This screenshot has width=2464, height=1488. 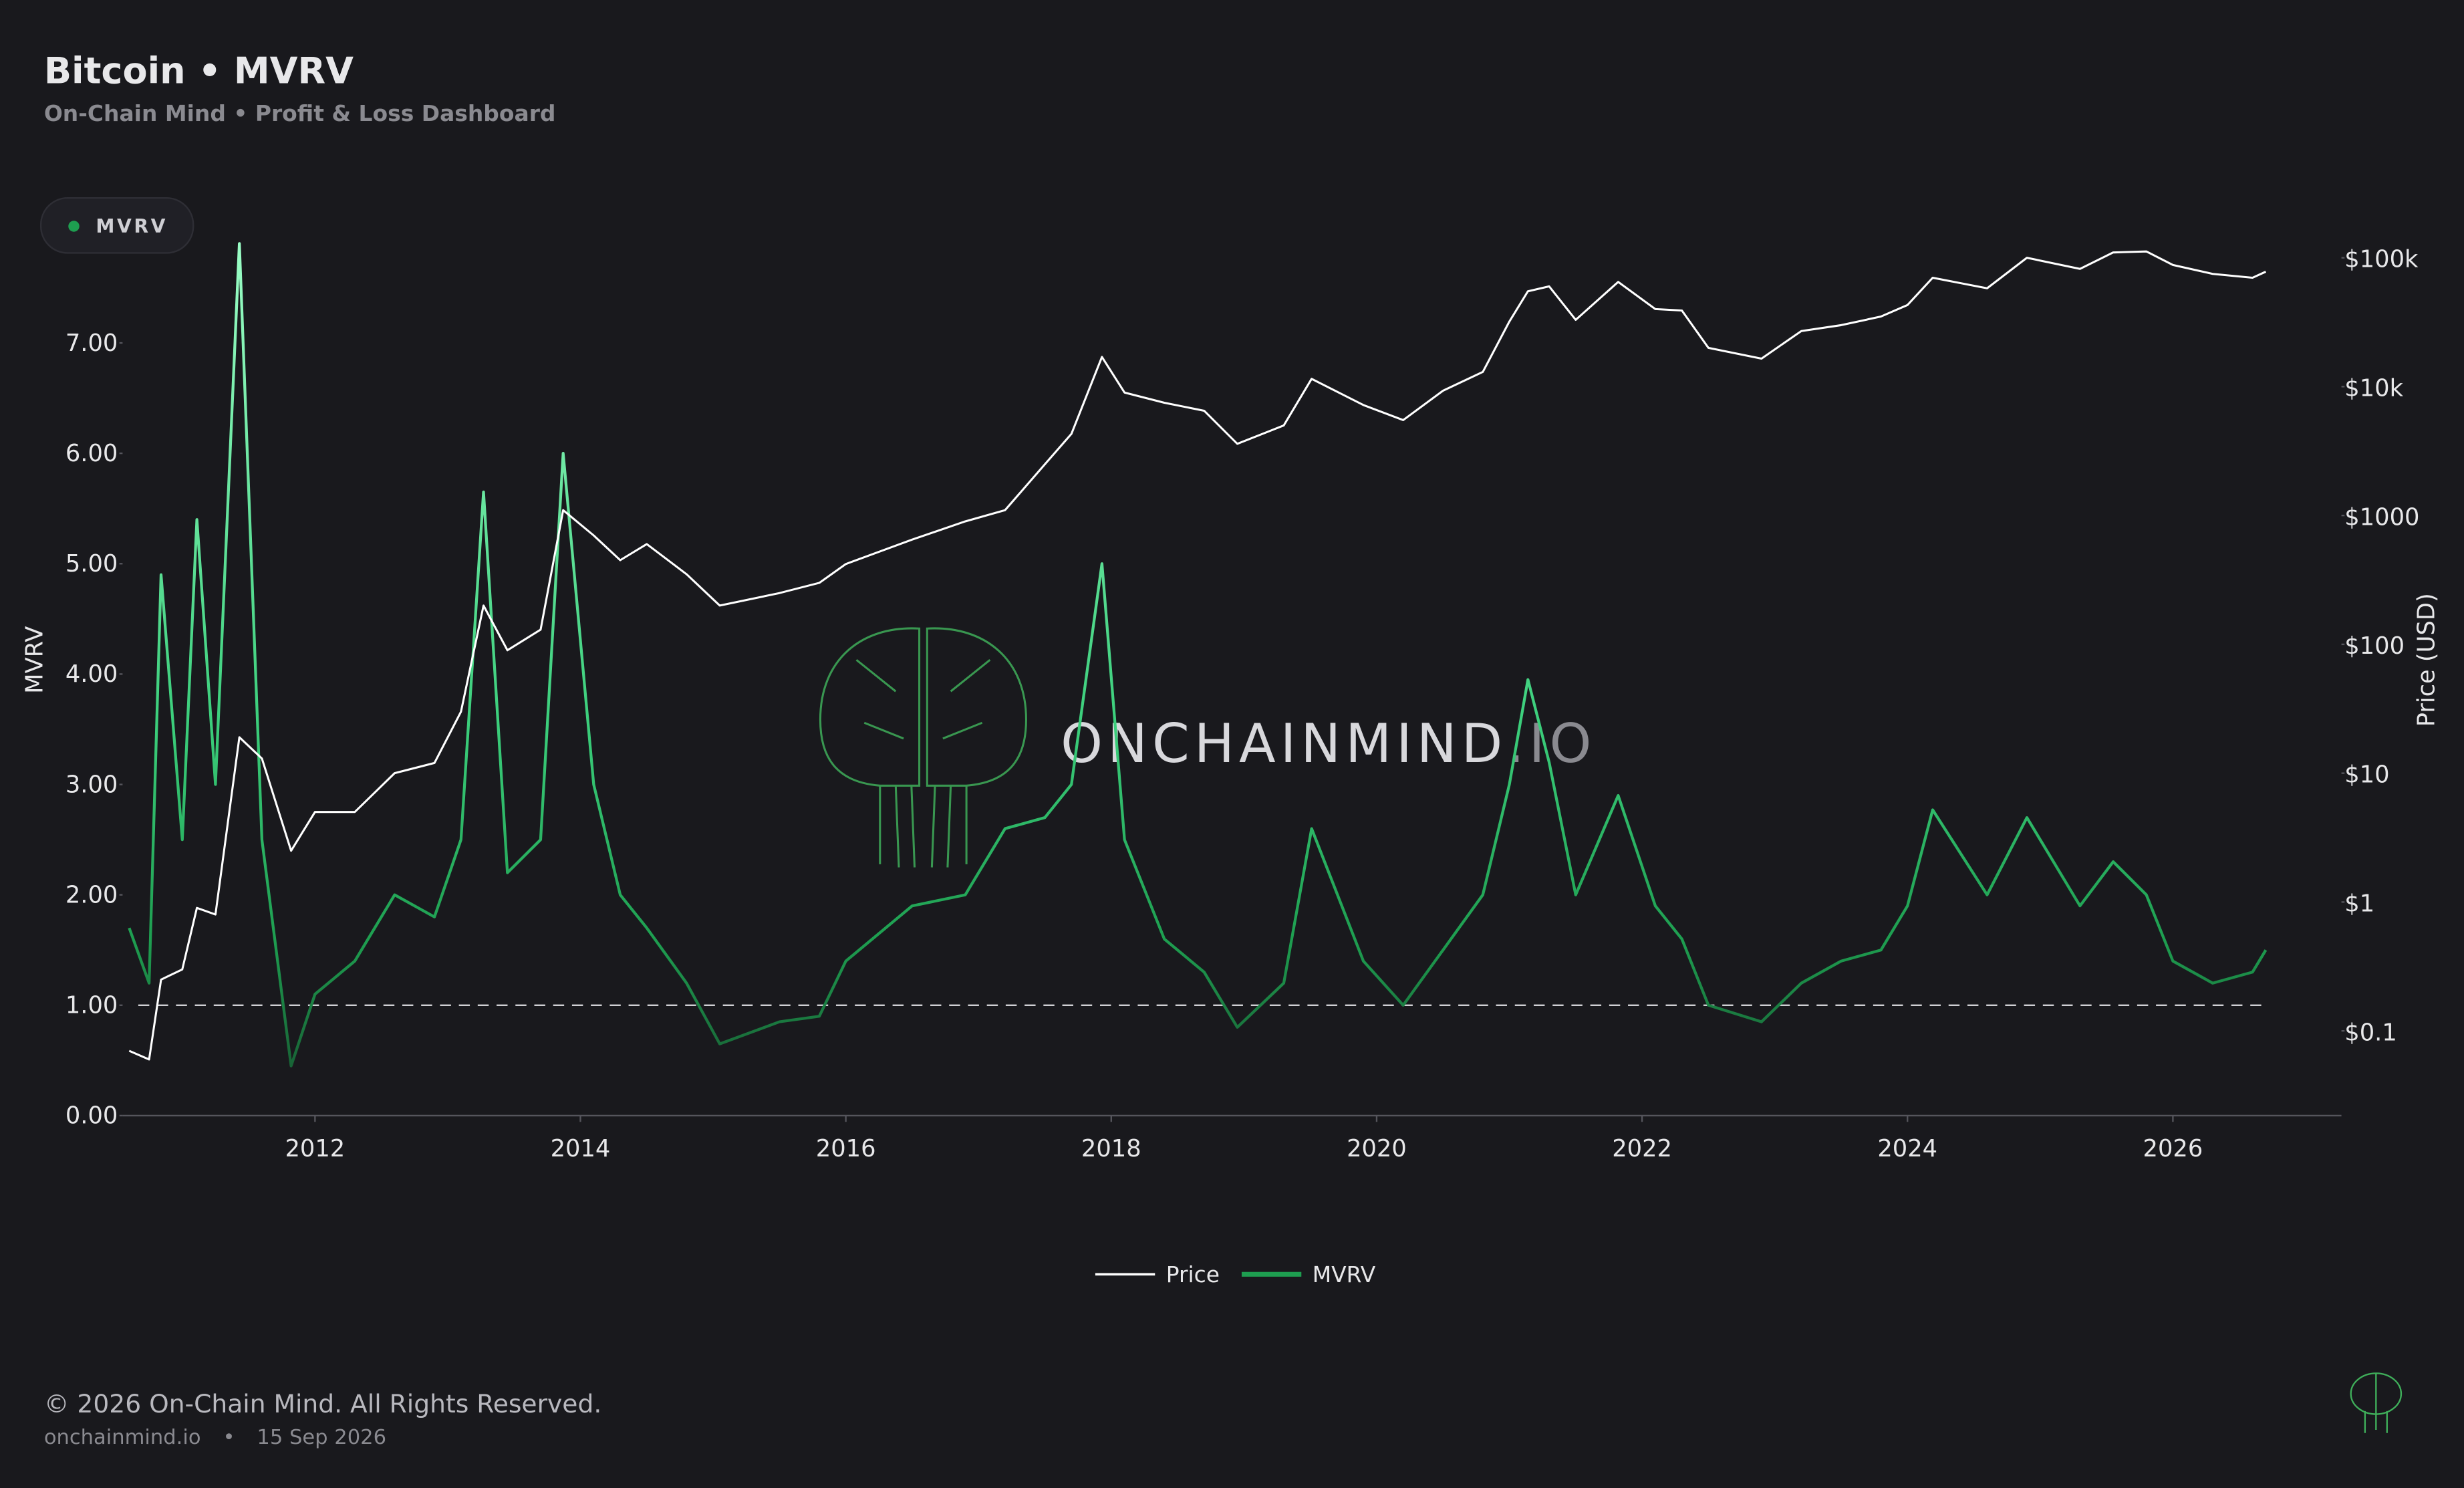 What do you see at coordinates (1193, 1274) in the screenshot?
I see `legend-label: Price` at bounding box center [1193, 1274].